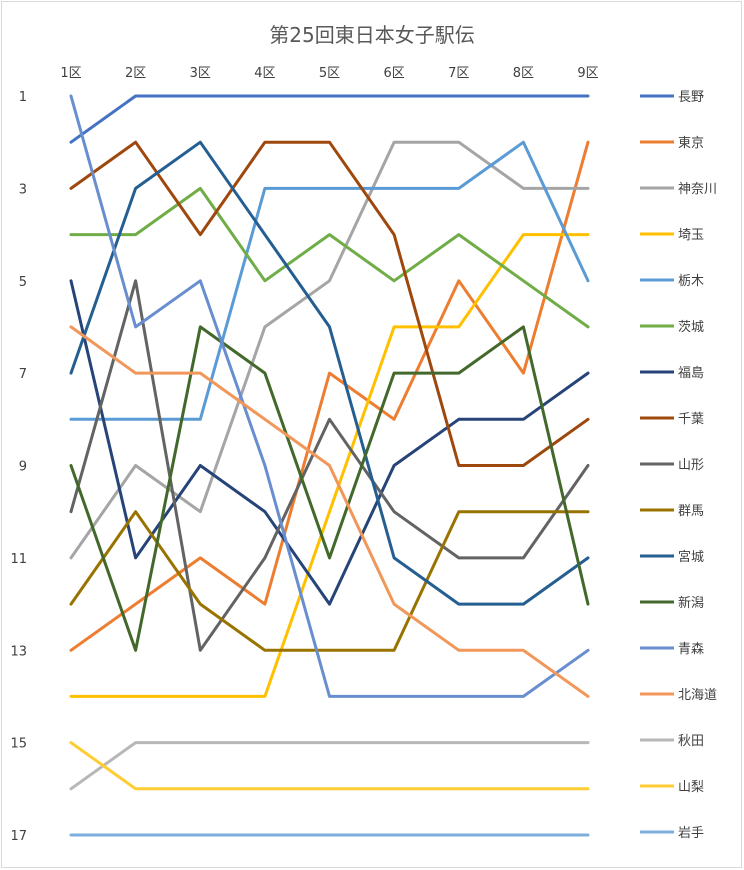  What do you see at coordinates (523, 73) in the screenshot?
I see `x-tick-label: 8区` at bounding box center [523, 73].